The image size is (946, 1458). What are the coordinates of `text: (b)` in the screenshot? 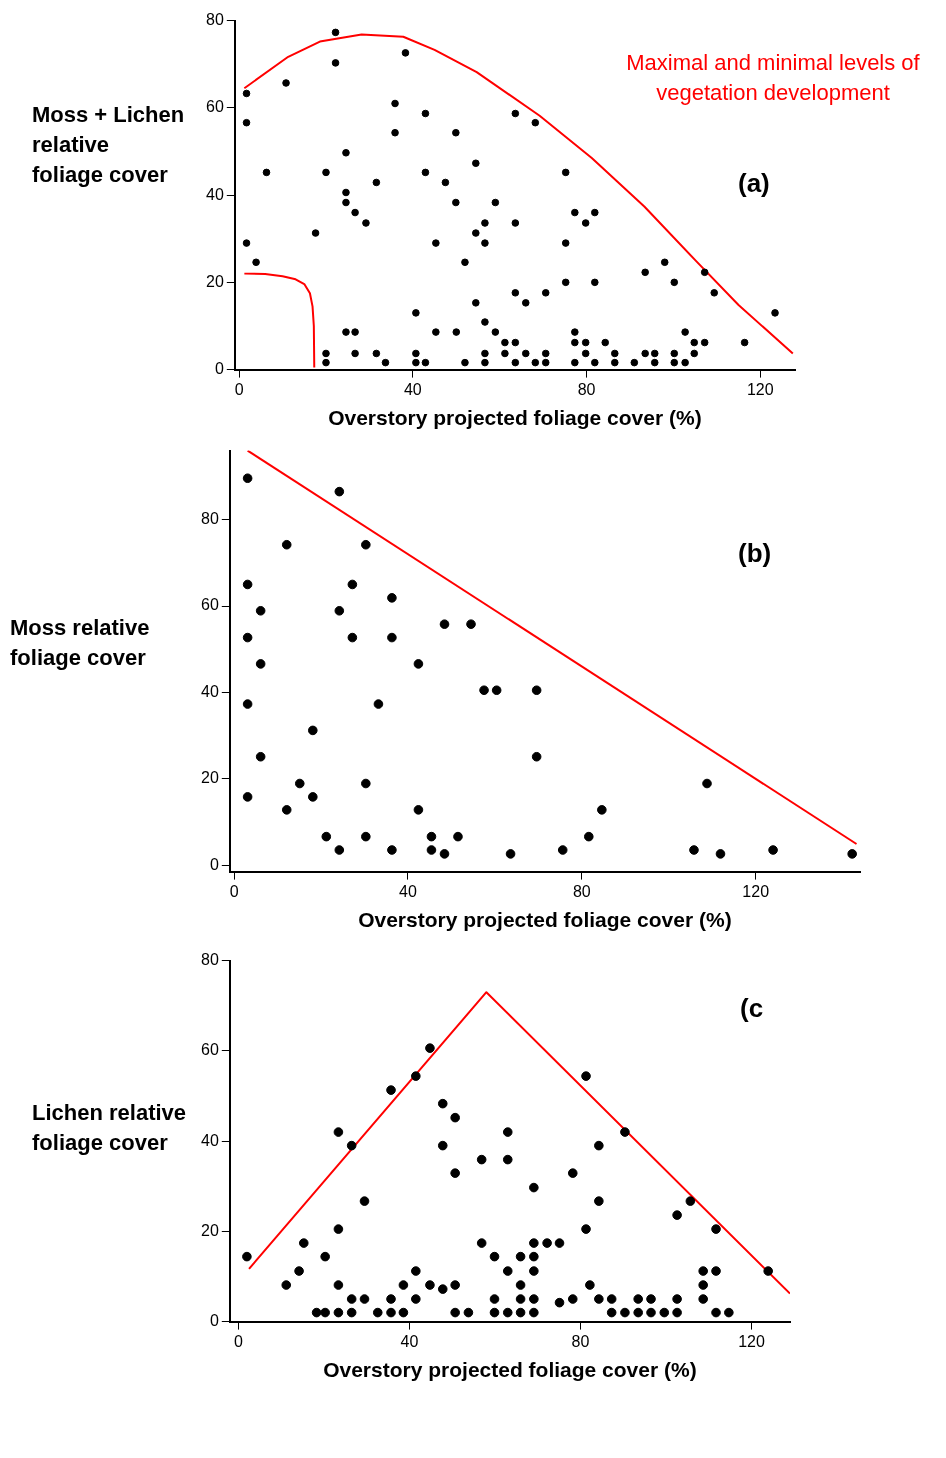 It's located at (755, 553).